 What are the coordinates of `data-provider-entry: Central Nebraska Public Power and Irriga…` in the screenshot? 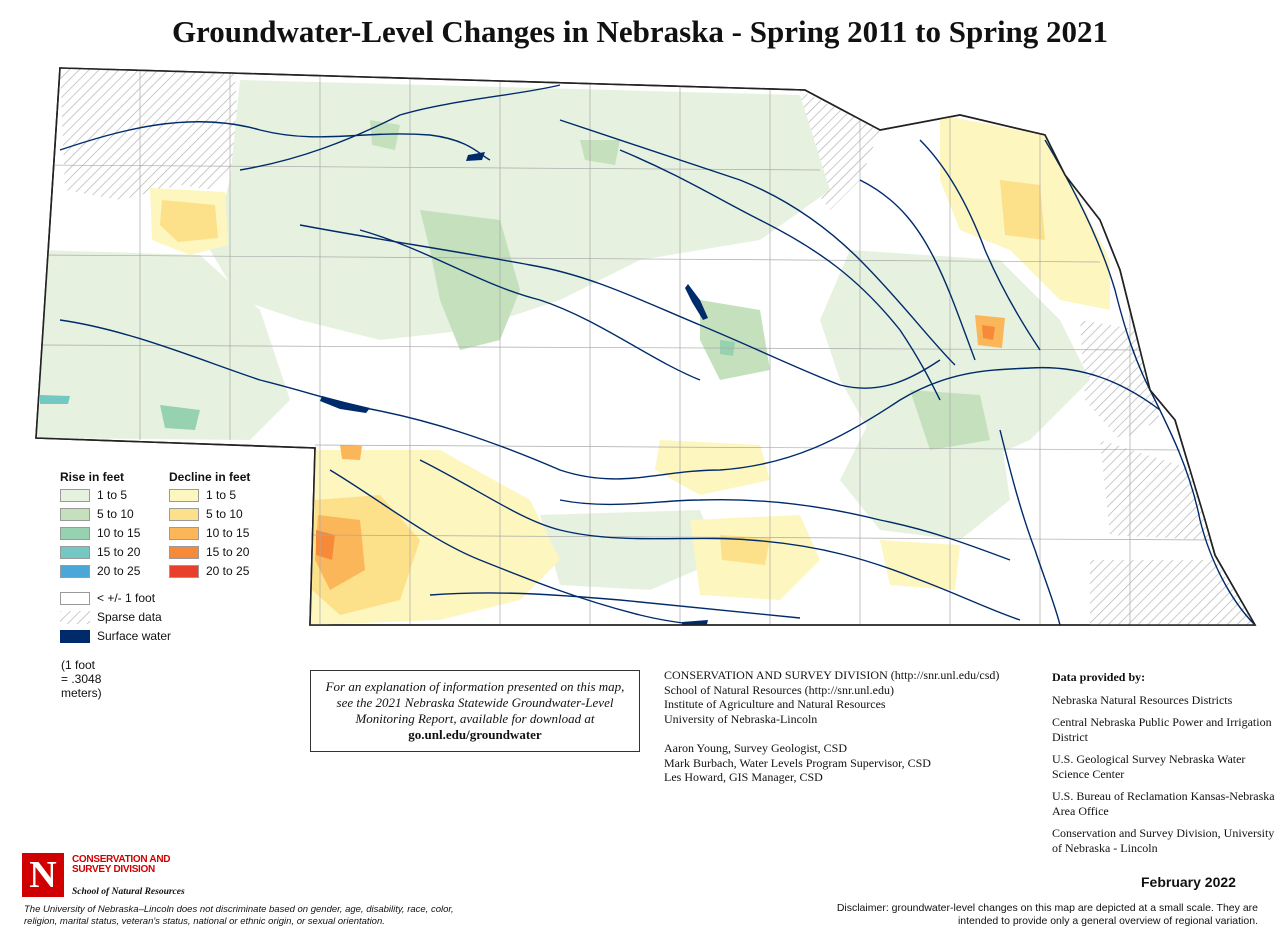 It's located at (1162, 729).